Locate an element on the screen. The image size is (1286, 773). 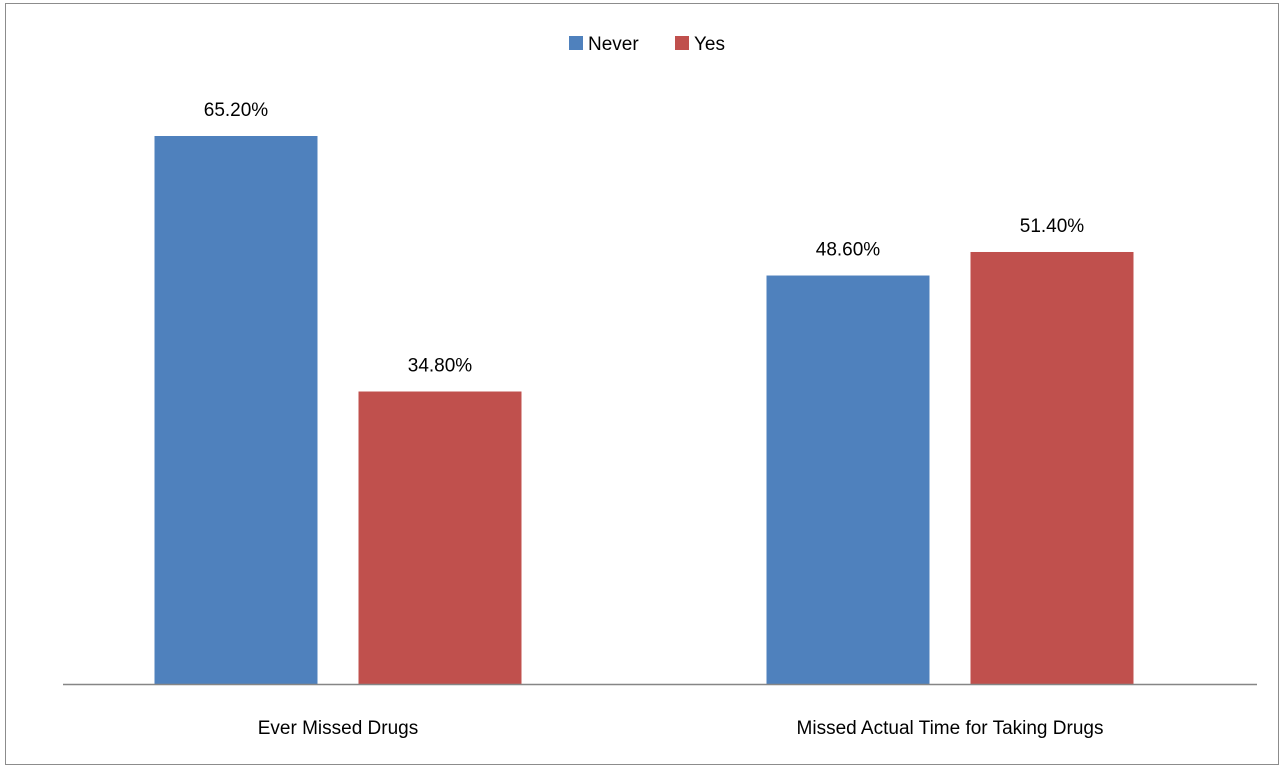
data-label-never-1: 48.60% is located at coordinates (848, 250).